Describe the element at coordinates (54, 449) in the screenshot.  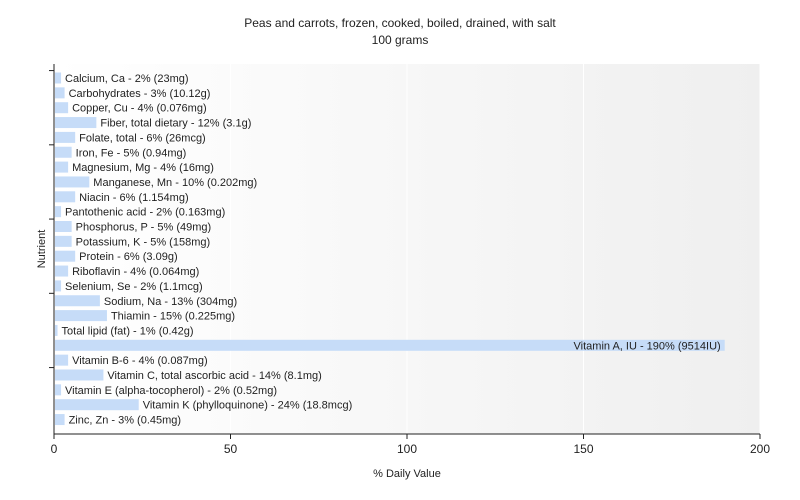
I see `x-tick-label: 0` at that location.